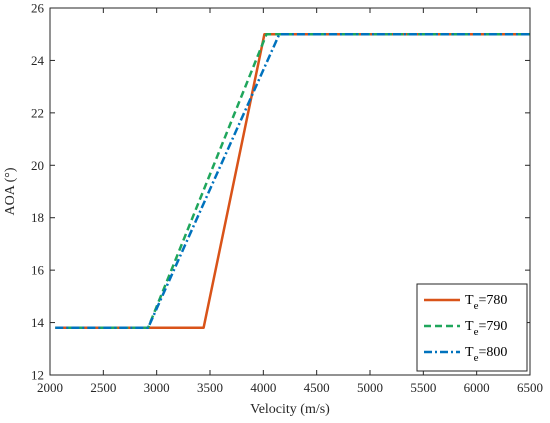 This screenshot has height=423, width=550. Describe the element at coordinates (370, 387) in the screenshot. I see `x-tick-label: 5000` at that location.